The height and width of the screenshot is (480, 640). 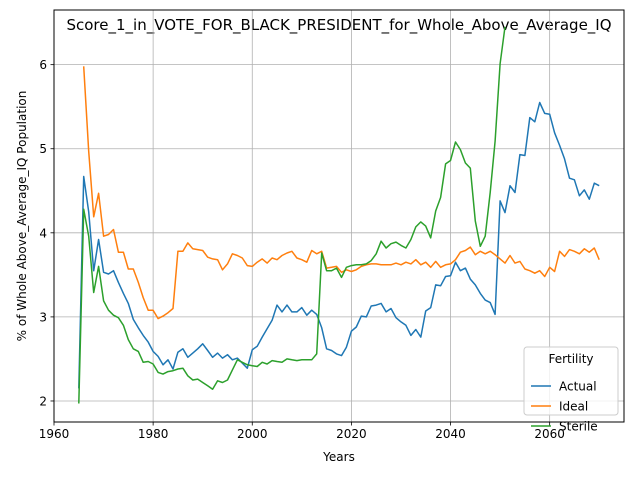 What do you see at coordinates (43, 317) in the screenshot?
I see `y-tick-label: 3` at bounding box center [43, 317].